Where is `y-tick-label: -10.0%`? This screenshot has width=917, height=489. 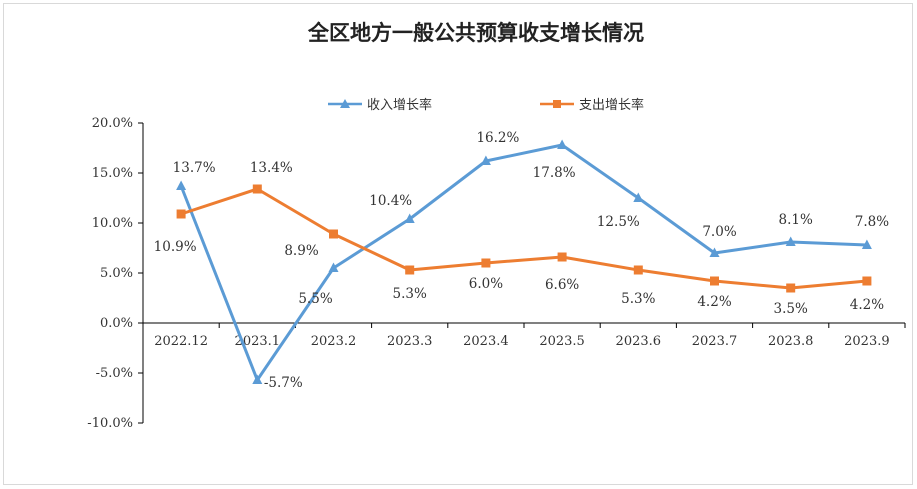 y-tick-label: -10.0% is located at coordinates (110, 423).